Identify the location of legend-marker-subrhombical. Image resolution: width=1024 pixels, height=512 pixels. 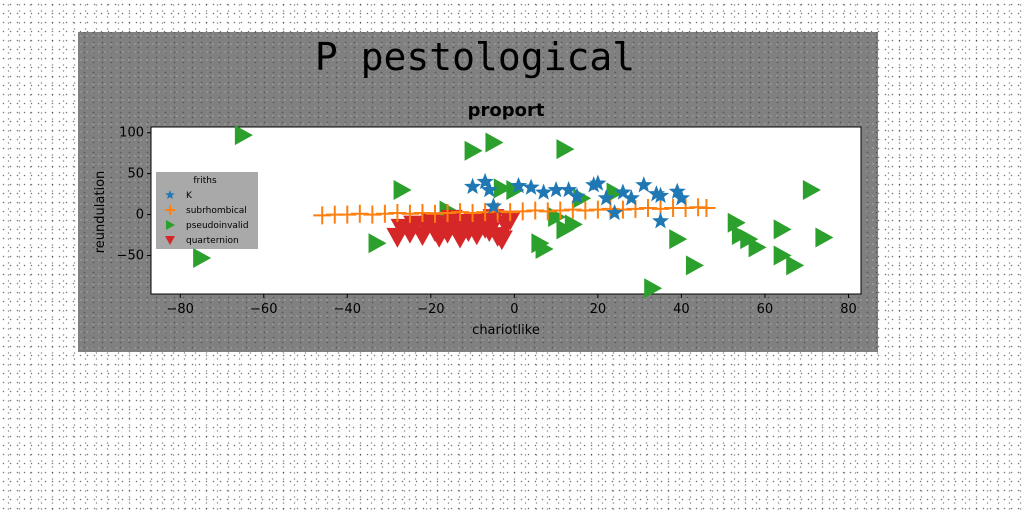
(170, 210).